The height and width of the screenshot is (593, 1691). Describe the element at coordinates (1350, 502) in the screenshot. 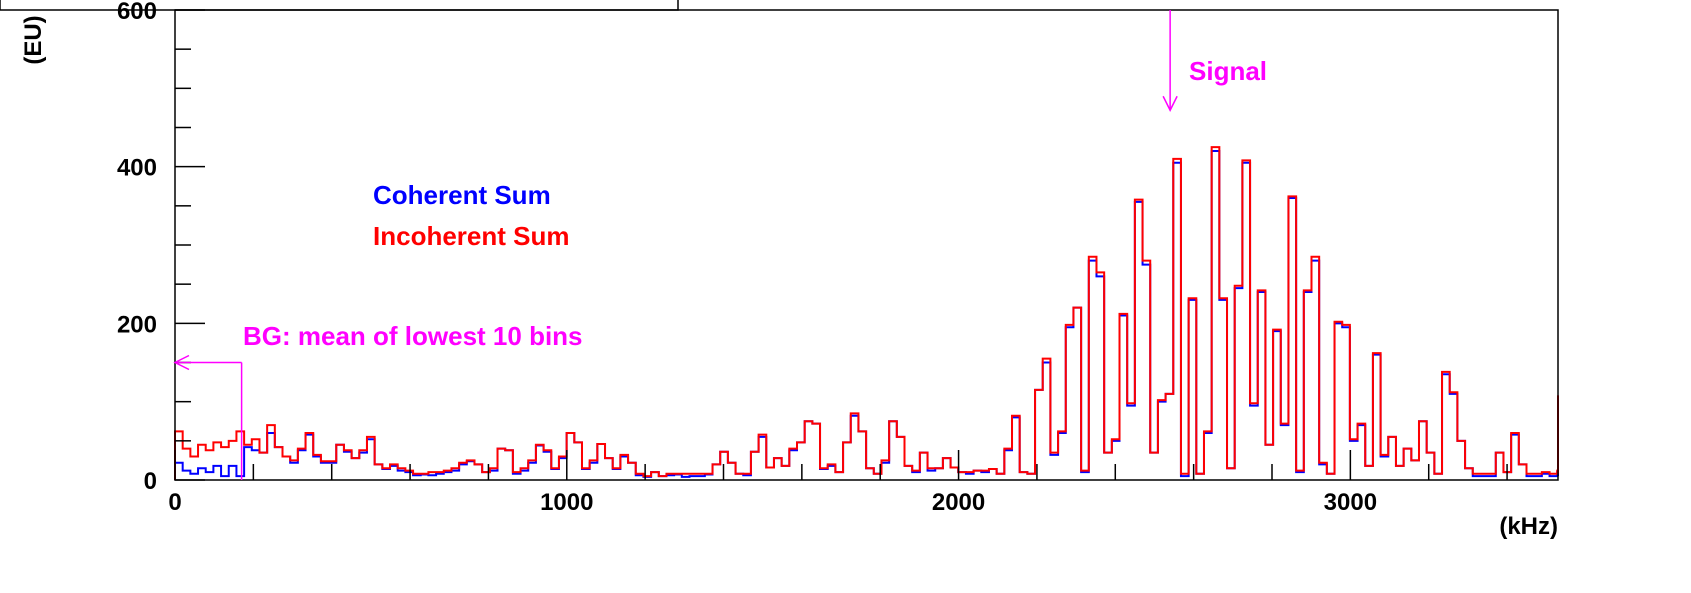

I see `x-tick-label: 3000` at that location.